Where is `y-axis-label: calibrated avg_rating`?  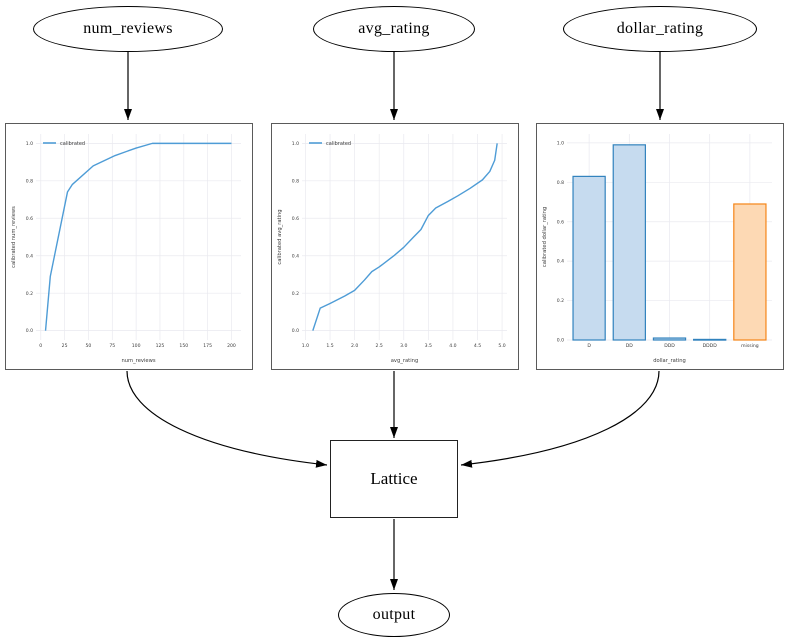 y-axis-label: calibrated avg_rating is located at coordinates (280, 236).